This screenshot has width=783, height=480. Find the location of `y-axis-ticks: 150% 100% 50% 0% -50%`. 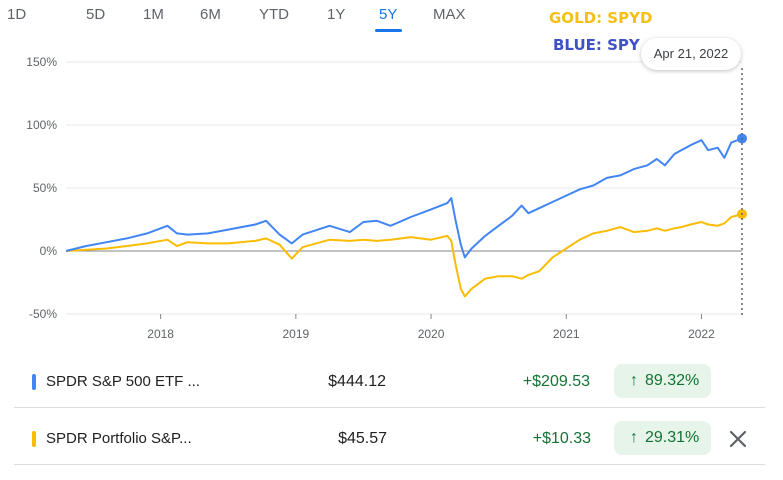

y-axis-ticks: 150% 100% 50% 0% -50% is located at coordinates (41, 188).